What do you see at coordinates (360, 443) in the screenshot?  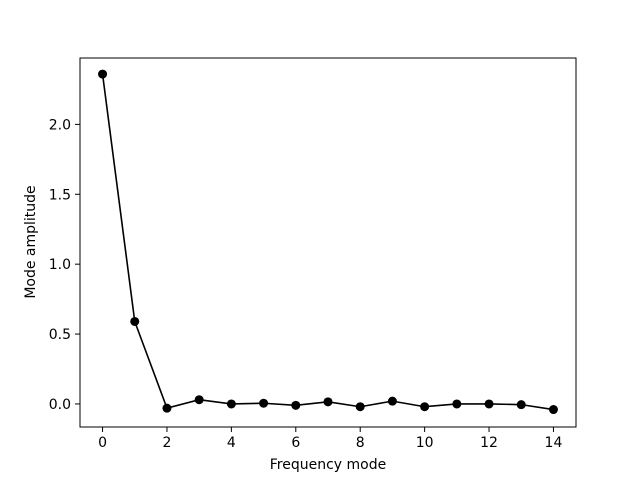 I see `x-tick-label: 8` at bounding box center [360, 443].